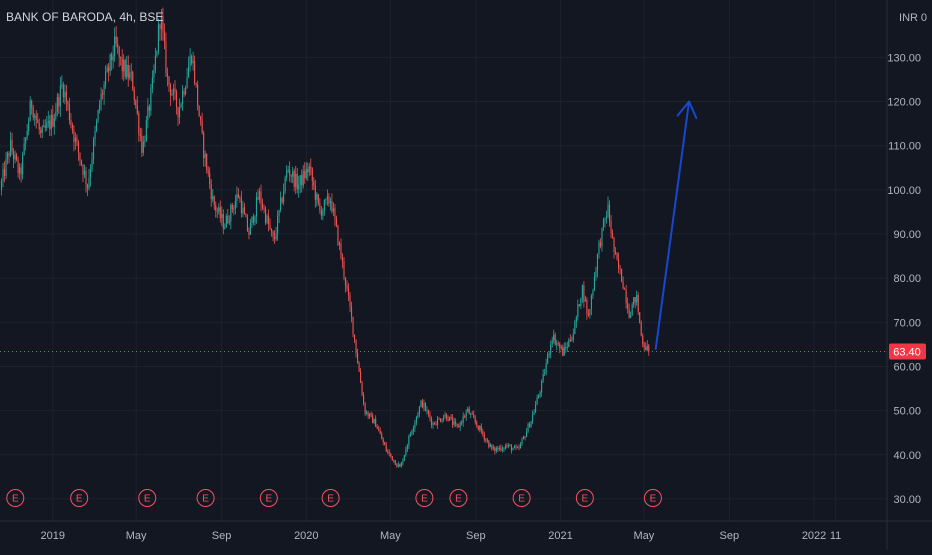 This screenshot has height=555, width=932. What do you see at coordinates (924, 18) in the screenshot?
I see `scale-mode-button: 0` at bounding box center [924, 18].